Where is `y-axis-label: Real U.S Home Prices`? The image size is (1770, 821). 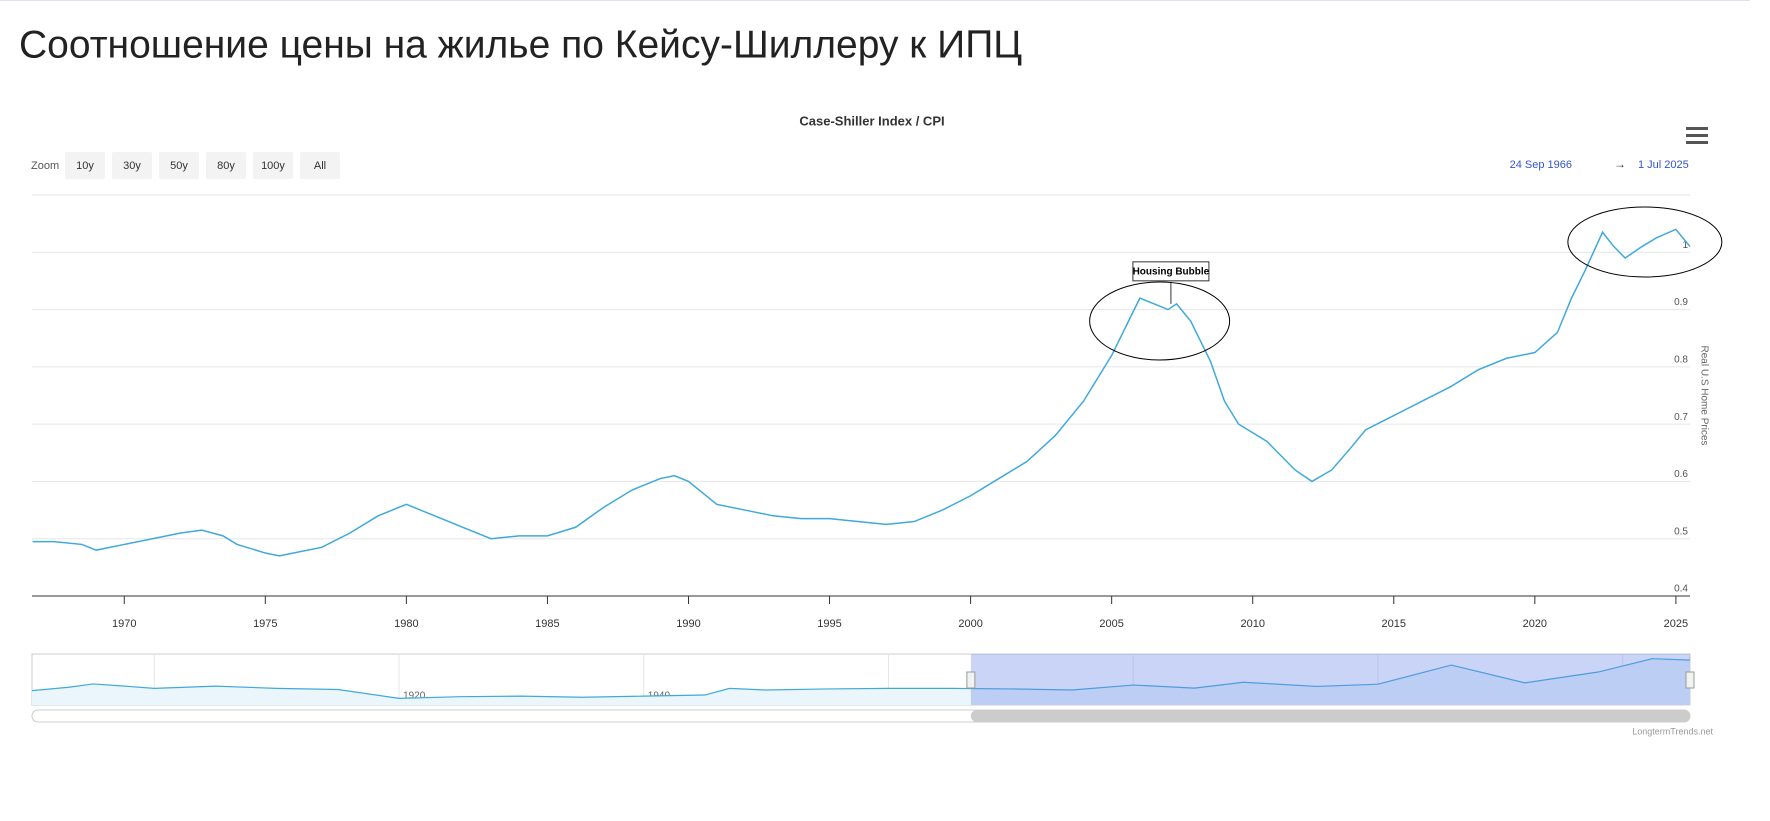
y-axis-label: Real U.S Home Prices is located at coordinates (1703, 395).